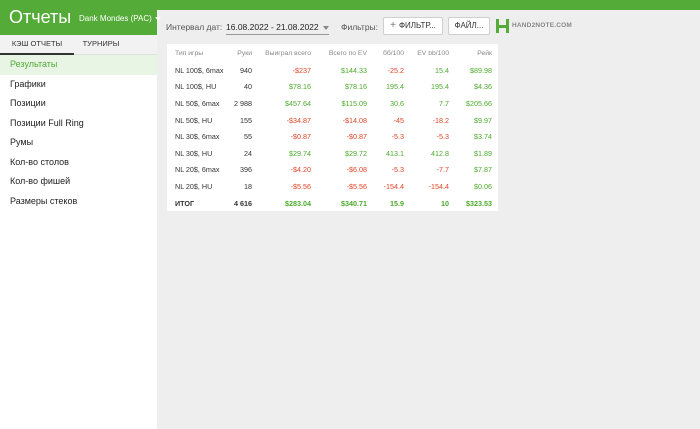 This screenshot has height=429, width=700. Describe the element at coordinates (101, 43) in the screenshot. I see `tab-tournaments: ТУРНИРЫ` at that location.